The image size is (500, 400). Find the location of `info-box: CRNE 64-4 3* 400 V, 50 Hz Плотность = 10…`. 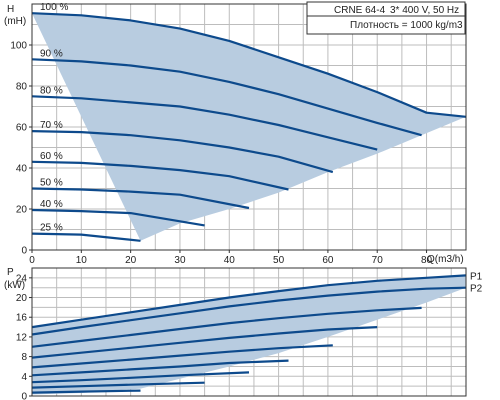

info-box: CRNE 64-4 3* 400 V, 50 Hz Плотность = 10… is located at coordinates (386, 18).